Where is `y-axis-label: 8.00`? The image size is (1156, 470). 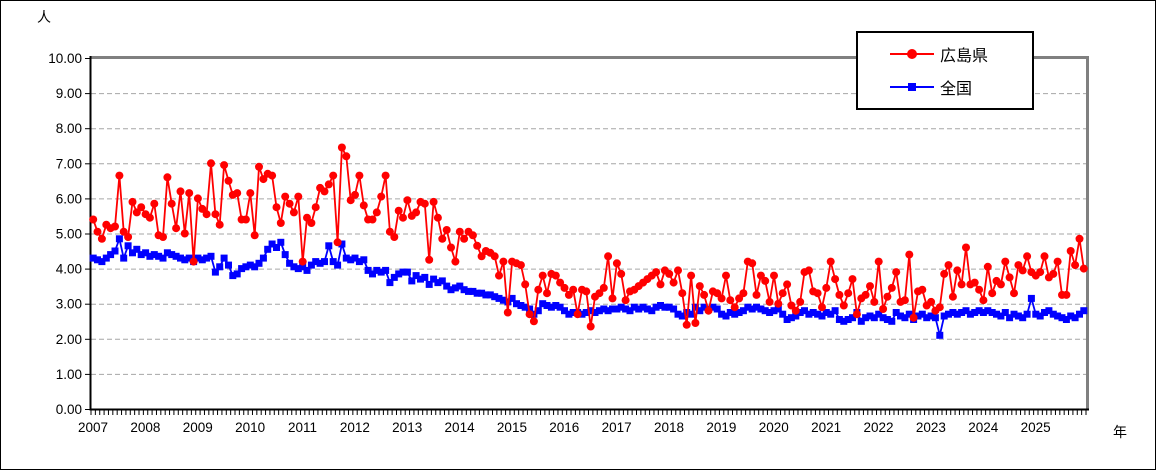
y-axis-label: 8.00 is located at coordinates (69, 128).